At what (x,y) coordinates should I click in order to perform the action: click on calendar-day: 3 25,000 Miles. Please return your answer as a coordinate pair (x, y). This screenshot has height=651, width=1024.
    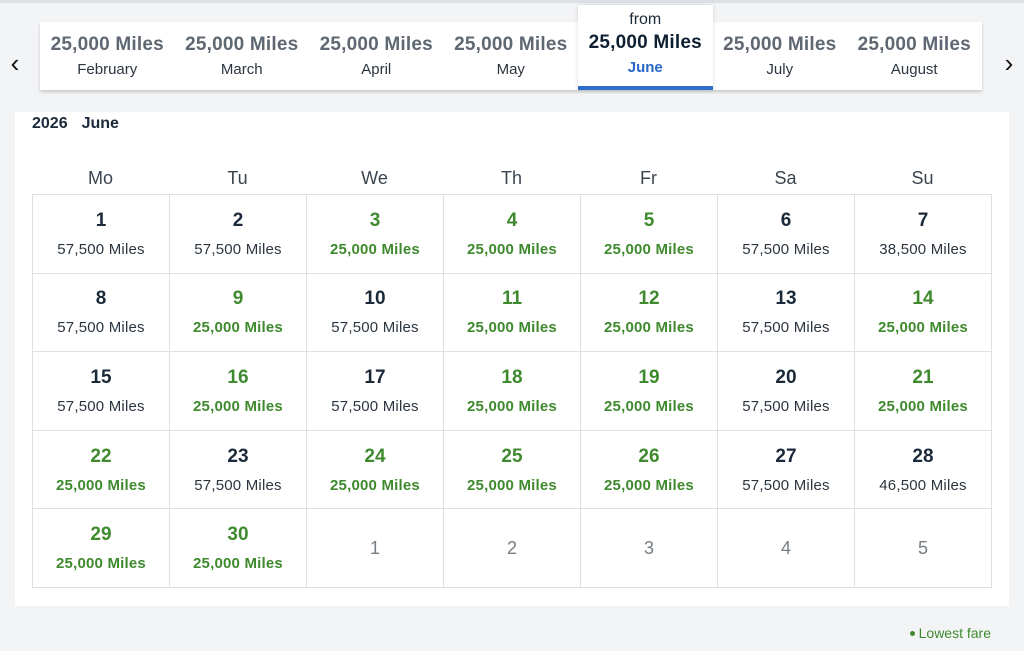
    Looking at the image, I should click on (375, 234).